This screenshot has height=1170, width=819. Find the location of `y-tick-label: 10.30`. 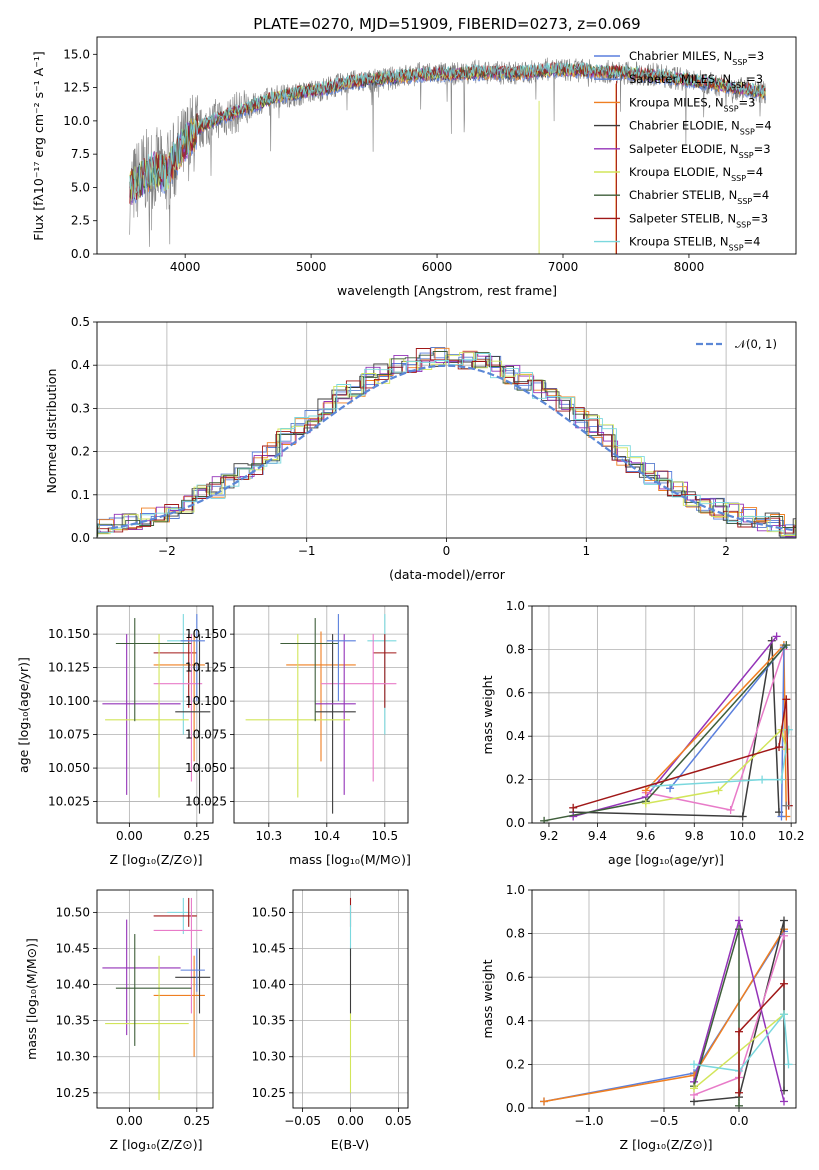

y-tick-label: 10.30 is located at coordinates (269, 1057).